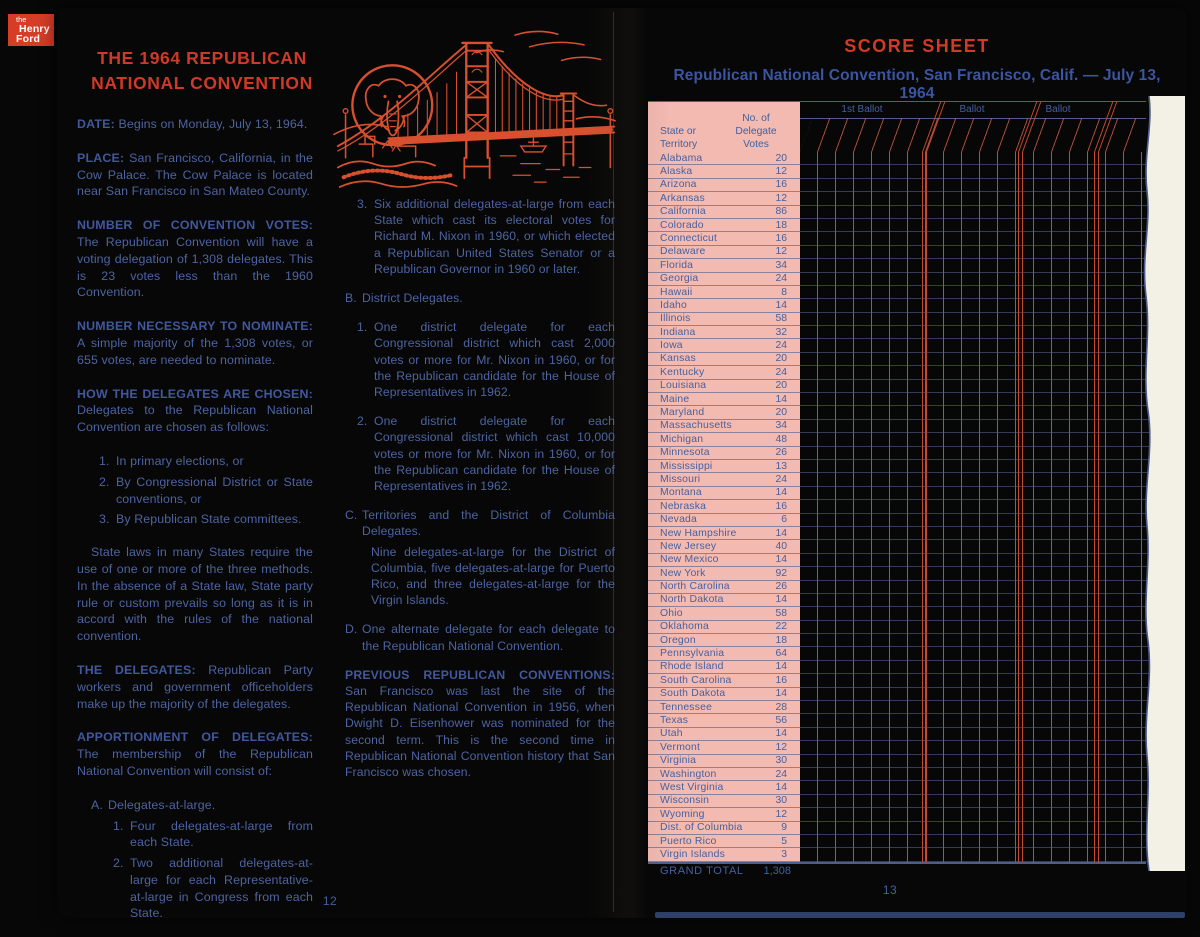 The width and height of the screenshot is (1200, 937). What do you see at coordinates (781, 439) in the screenshot?
I see `vote-count: 48` at bounding box center [781, 439].